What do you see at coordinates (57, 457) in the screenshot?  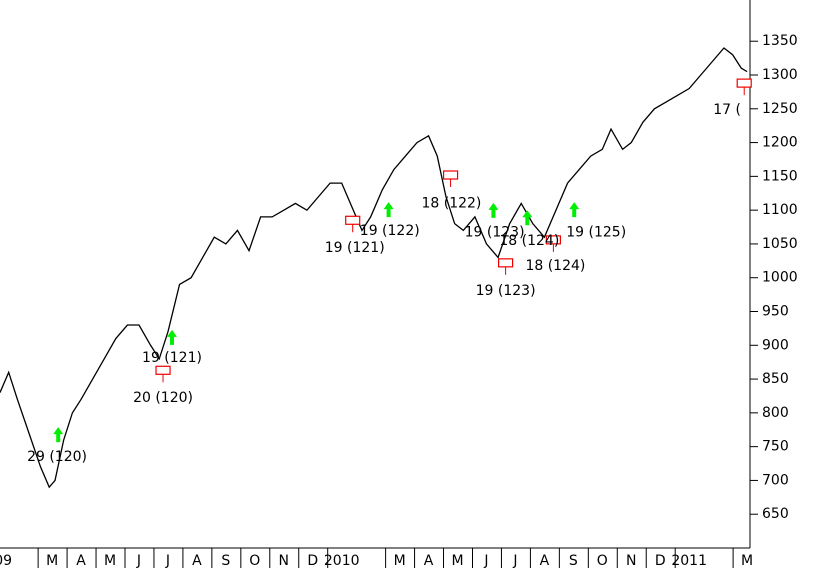 I see `annotation: 29 (120)` at bounding box center [57, 457].